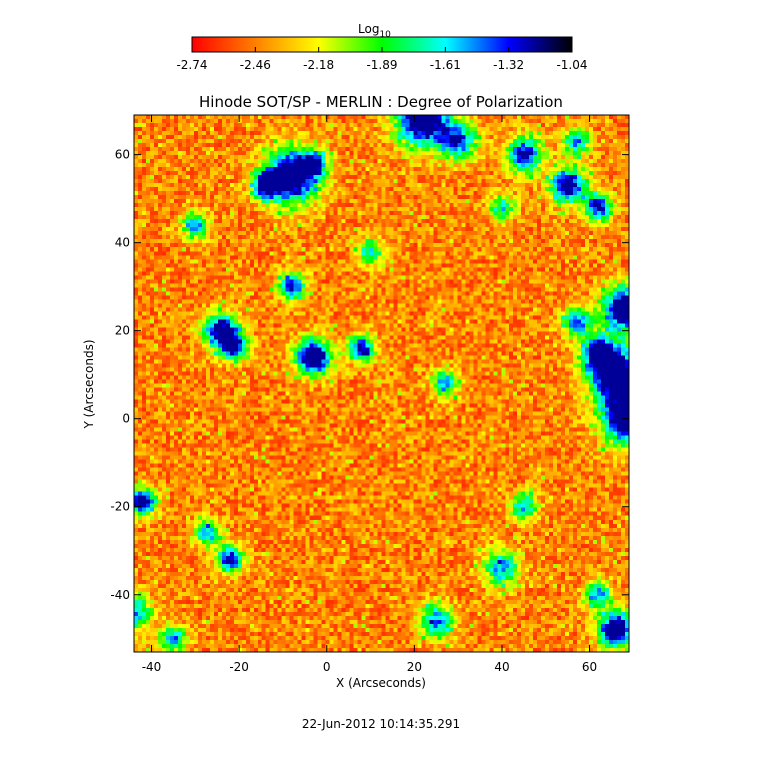 The width and height of the screenshot is (762, 768). Describe the element at coordinates (501, 667) in the screenshot. I see `x-tick-label: 40` at that location.